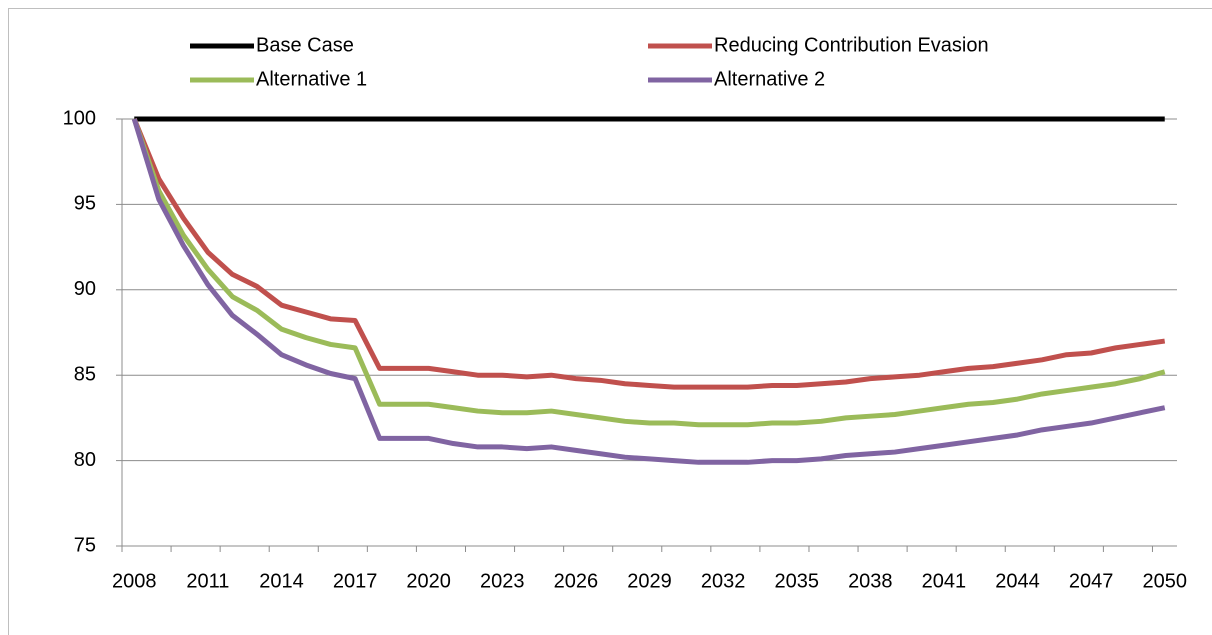  What do you see at coordinates (85, 374) in the screenshot?
I see `y-tick-label: 85` at bounding box center [85, 374].